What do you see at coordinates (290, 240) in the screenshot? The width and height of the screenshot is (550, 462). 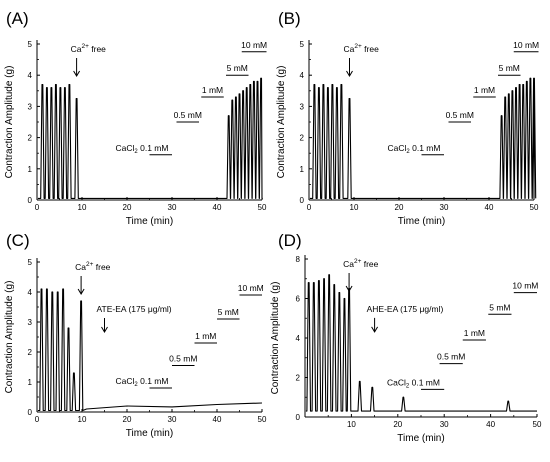 I see `panel-label: (D)` at bounding box center [290, 240].